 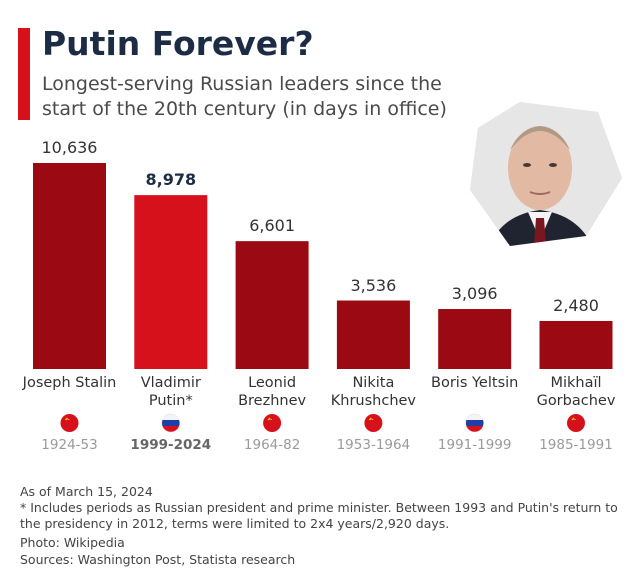 What do you see at coordinates (272, 445) in the screenshot?
I see `period-label: 1964-82` at bounding box center [272, 445].